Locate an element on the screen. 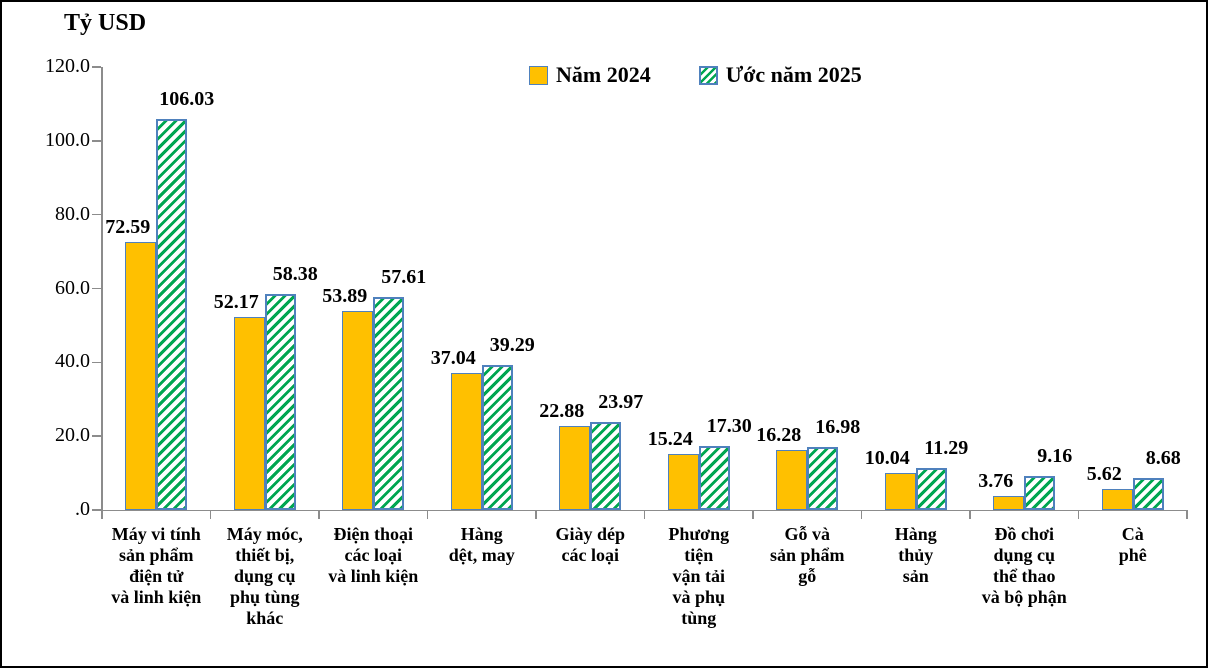  legend-label-nam-2024: Năm 2024 is located at coordinates (603, 74).